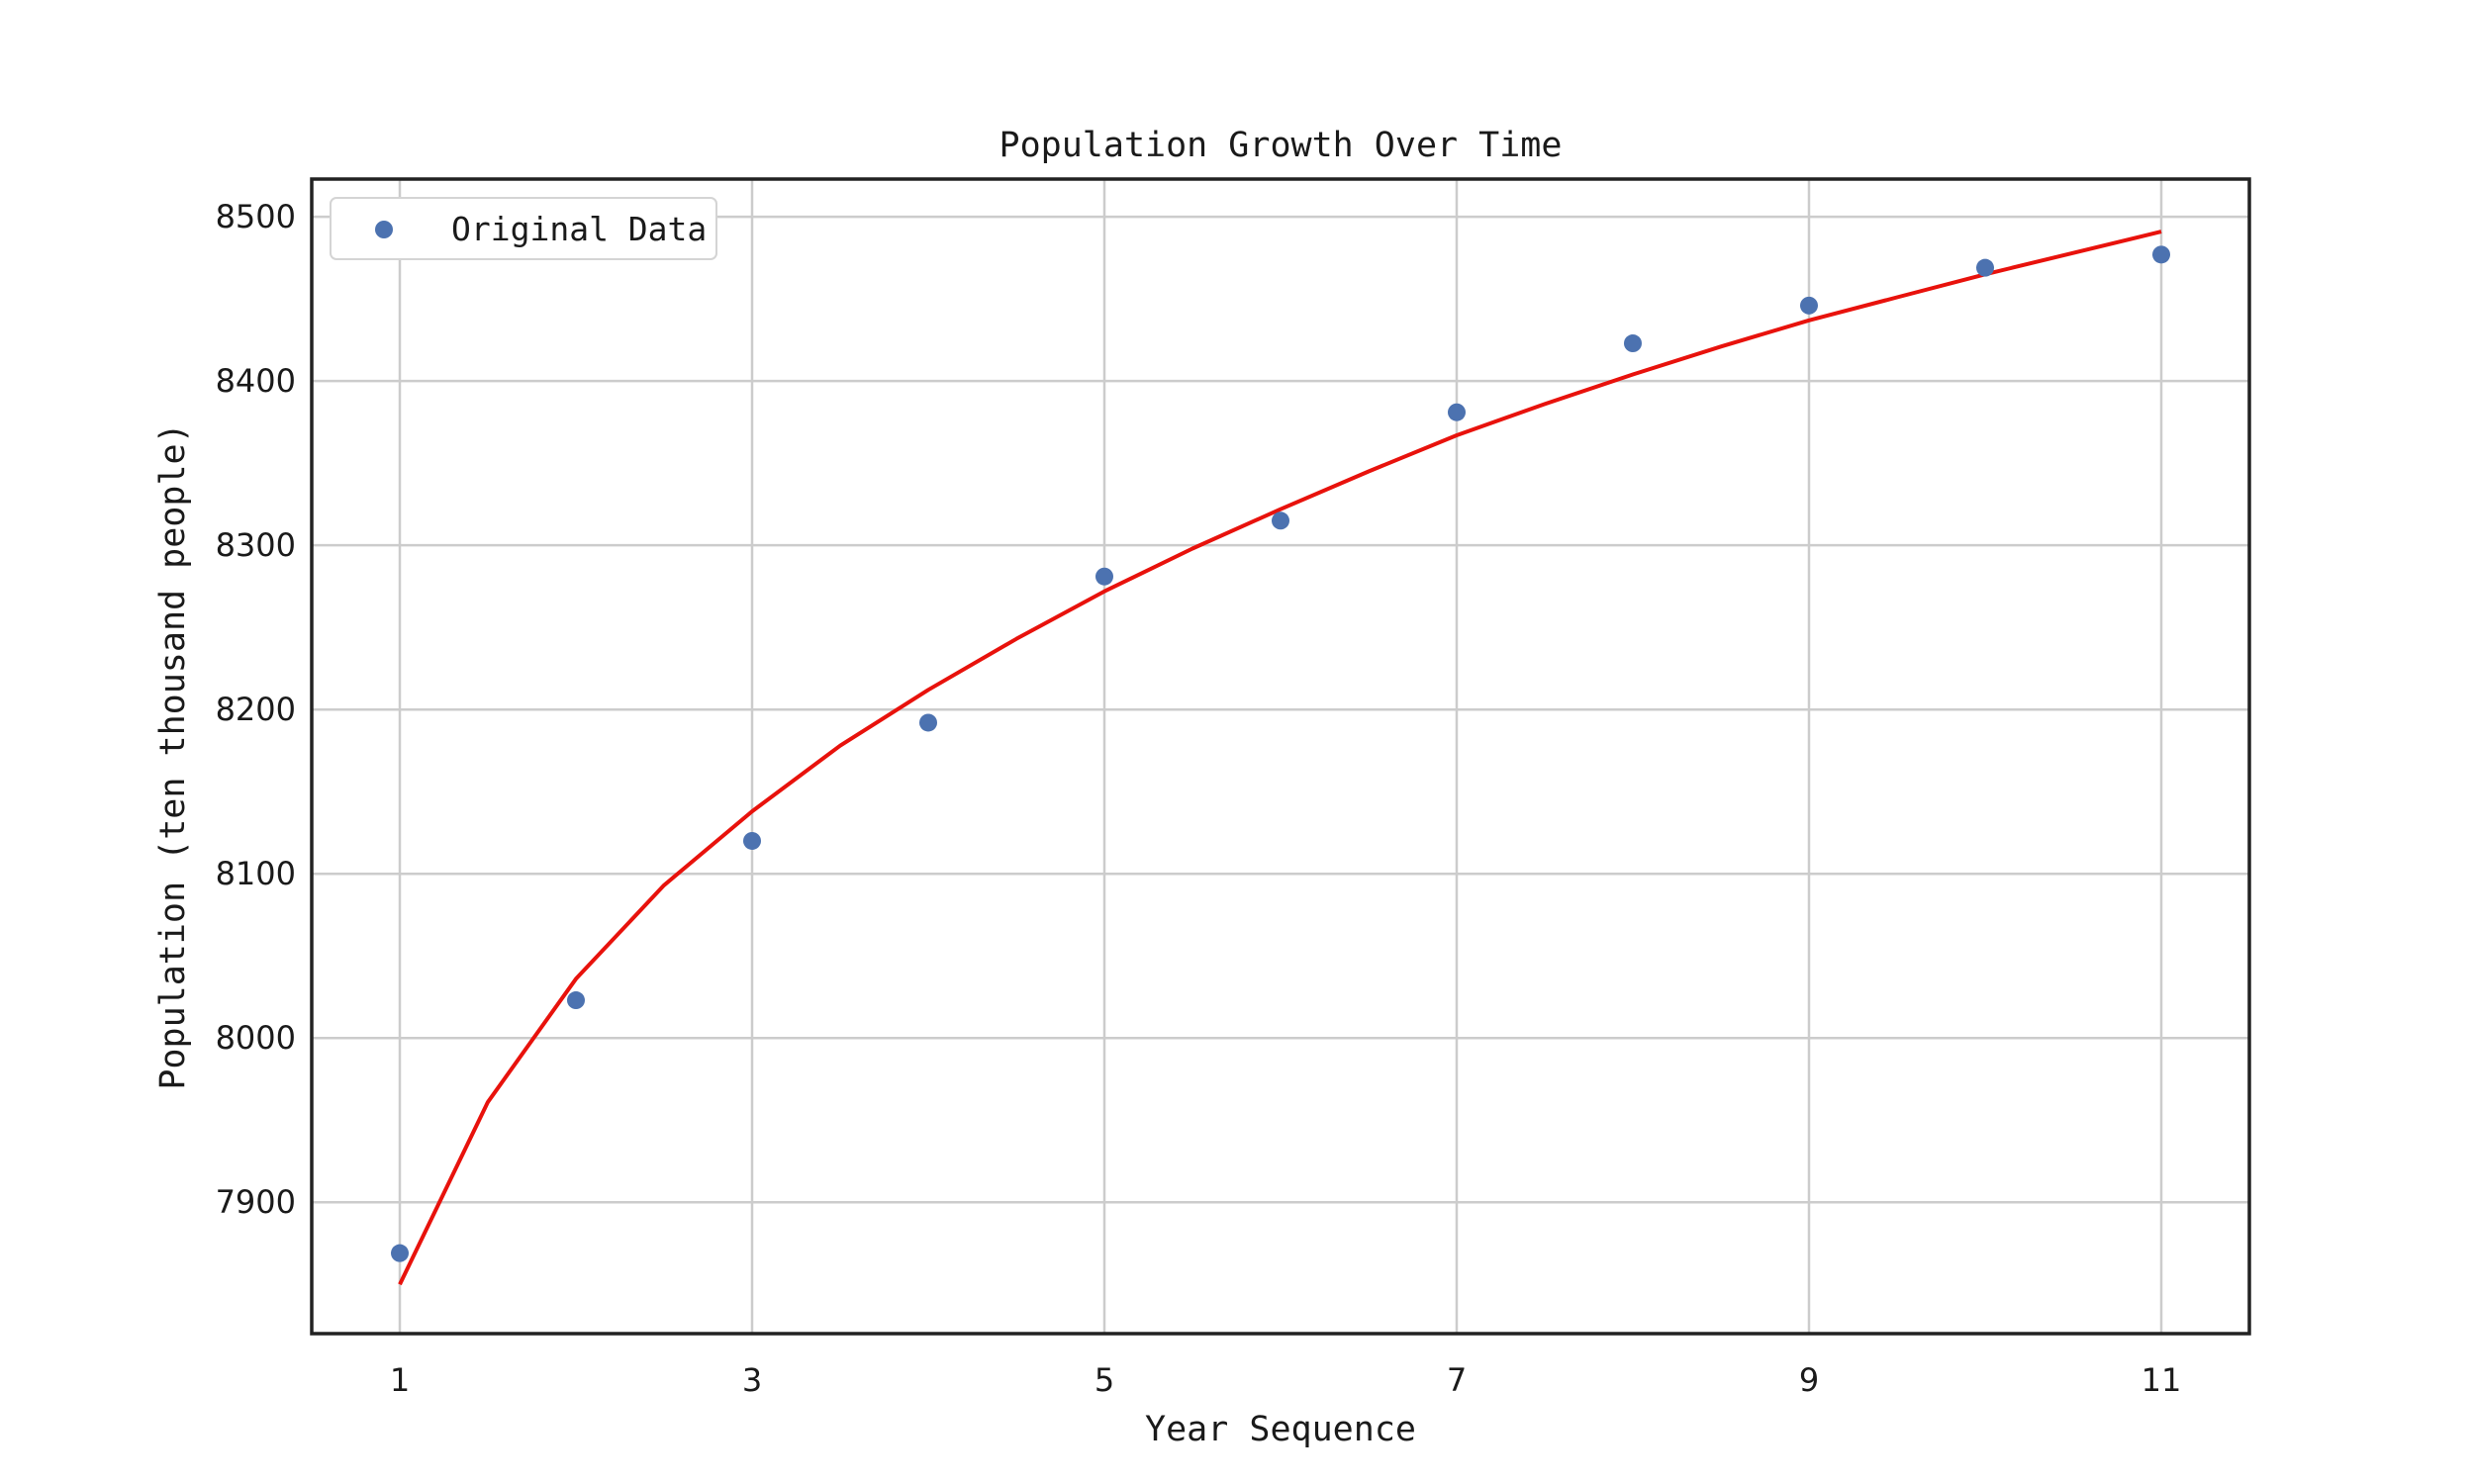 This screenshot has width=2474, height=1484. I want to click on legend-label: Original Data, so click(579, 229).